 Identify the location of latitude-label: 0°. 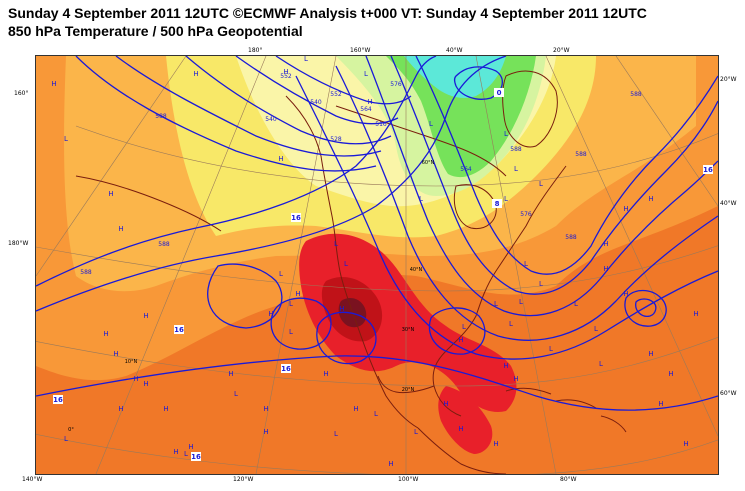
(71, 430).